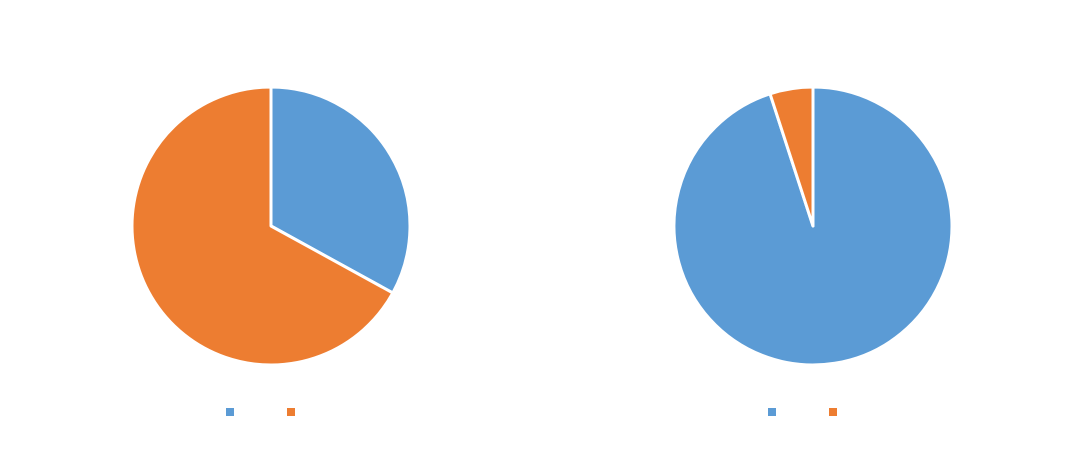 This screenshot has height=450, width=1085. What do you see at coordinates (805, 412) in the screenshot?
I see `legend-right` at bounding box center [805, 412].